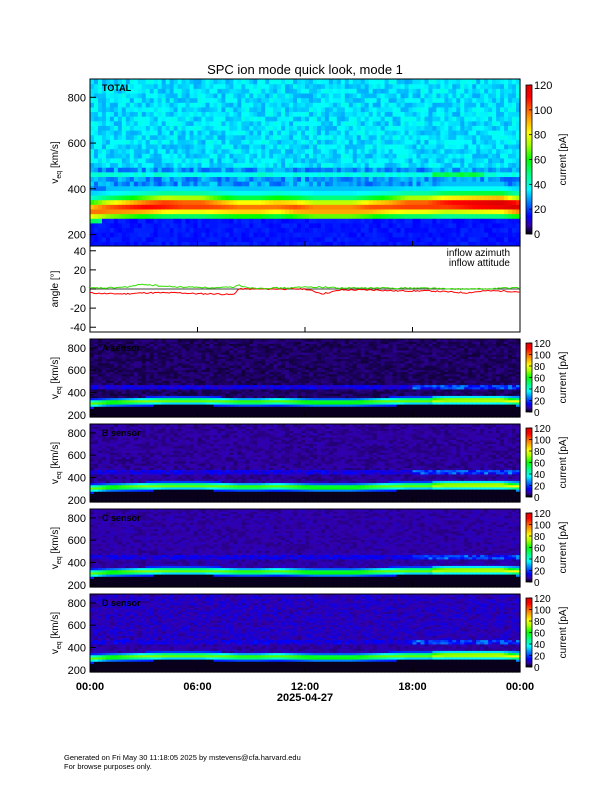  Describe the element at coordinates (121, 603) in the screenshot. I see `panel-label: D sensor` at that location.